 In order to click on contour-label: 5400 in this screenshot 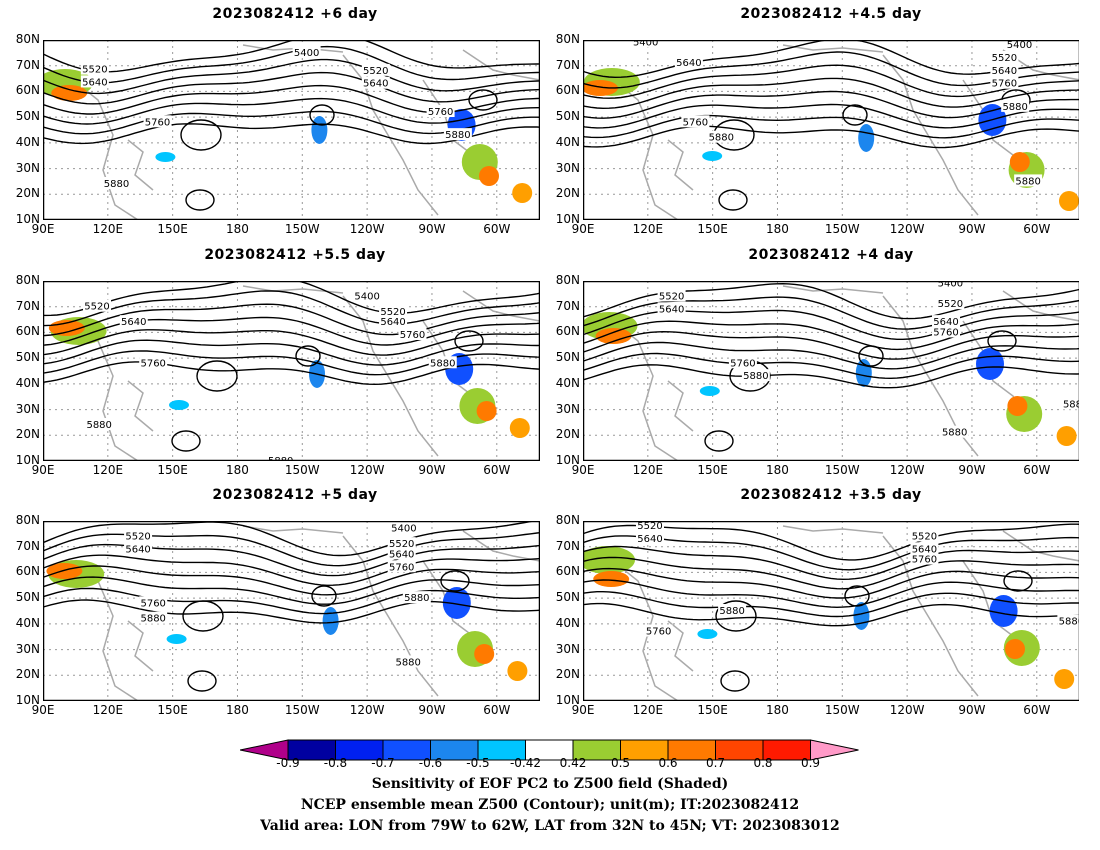, I will do `click(1019, 45)`.